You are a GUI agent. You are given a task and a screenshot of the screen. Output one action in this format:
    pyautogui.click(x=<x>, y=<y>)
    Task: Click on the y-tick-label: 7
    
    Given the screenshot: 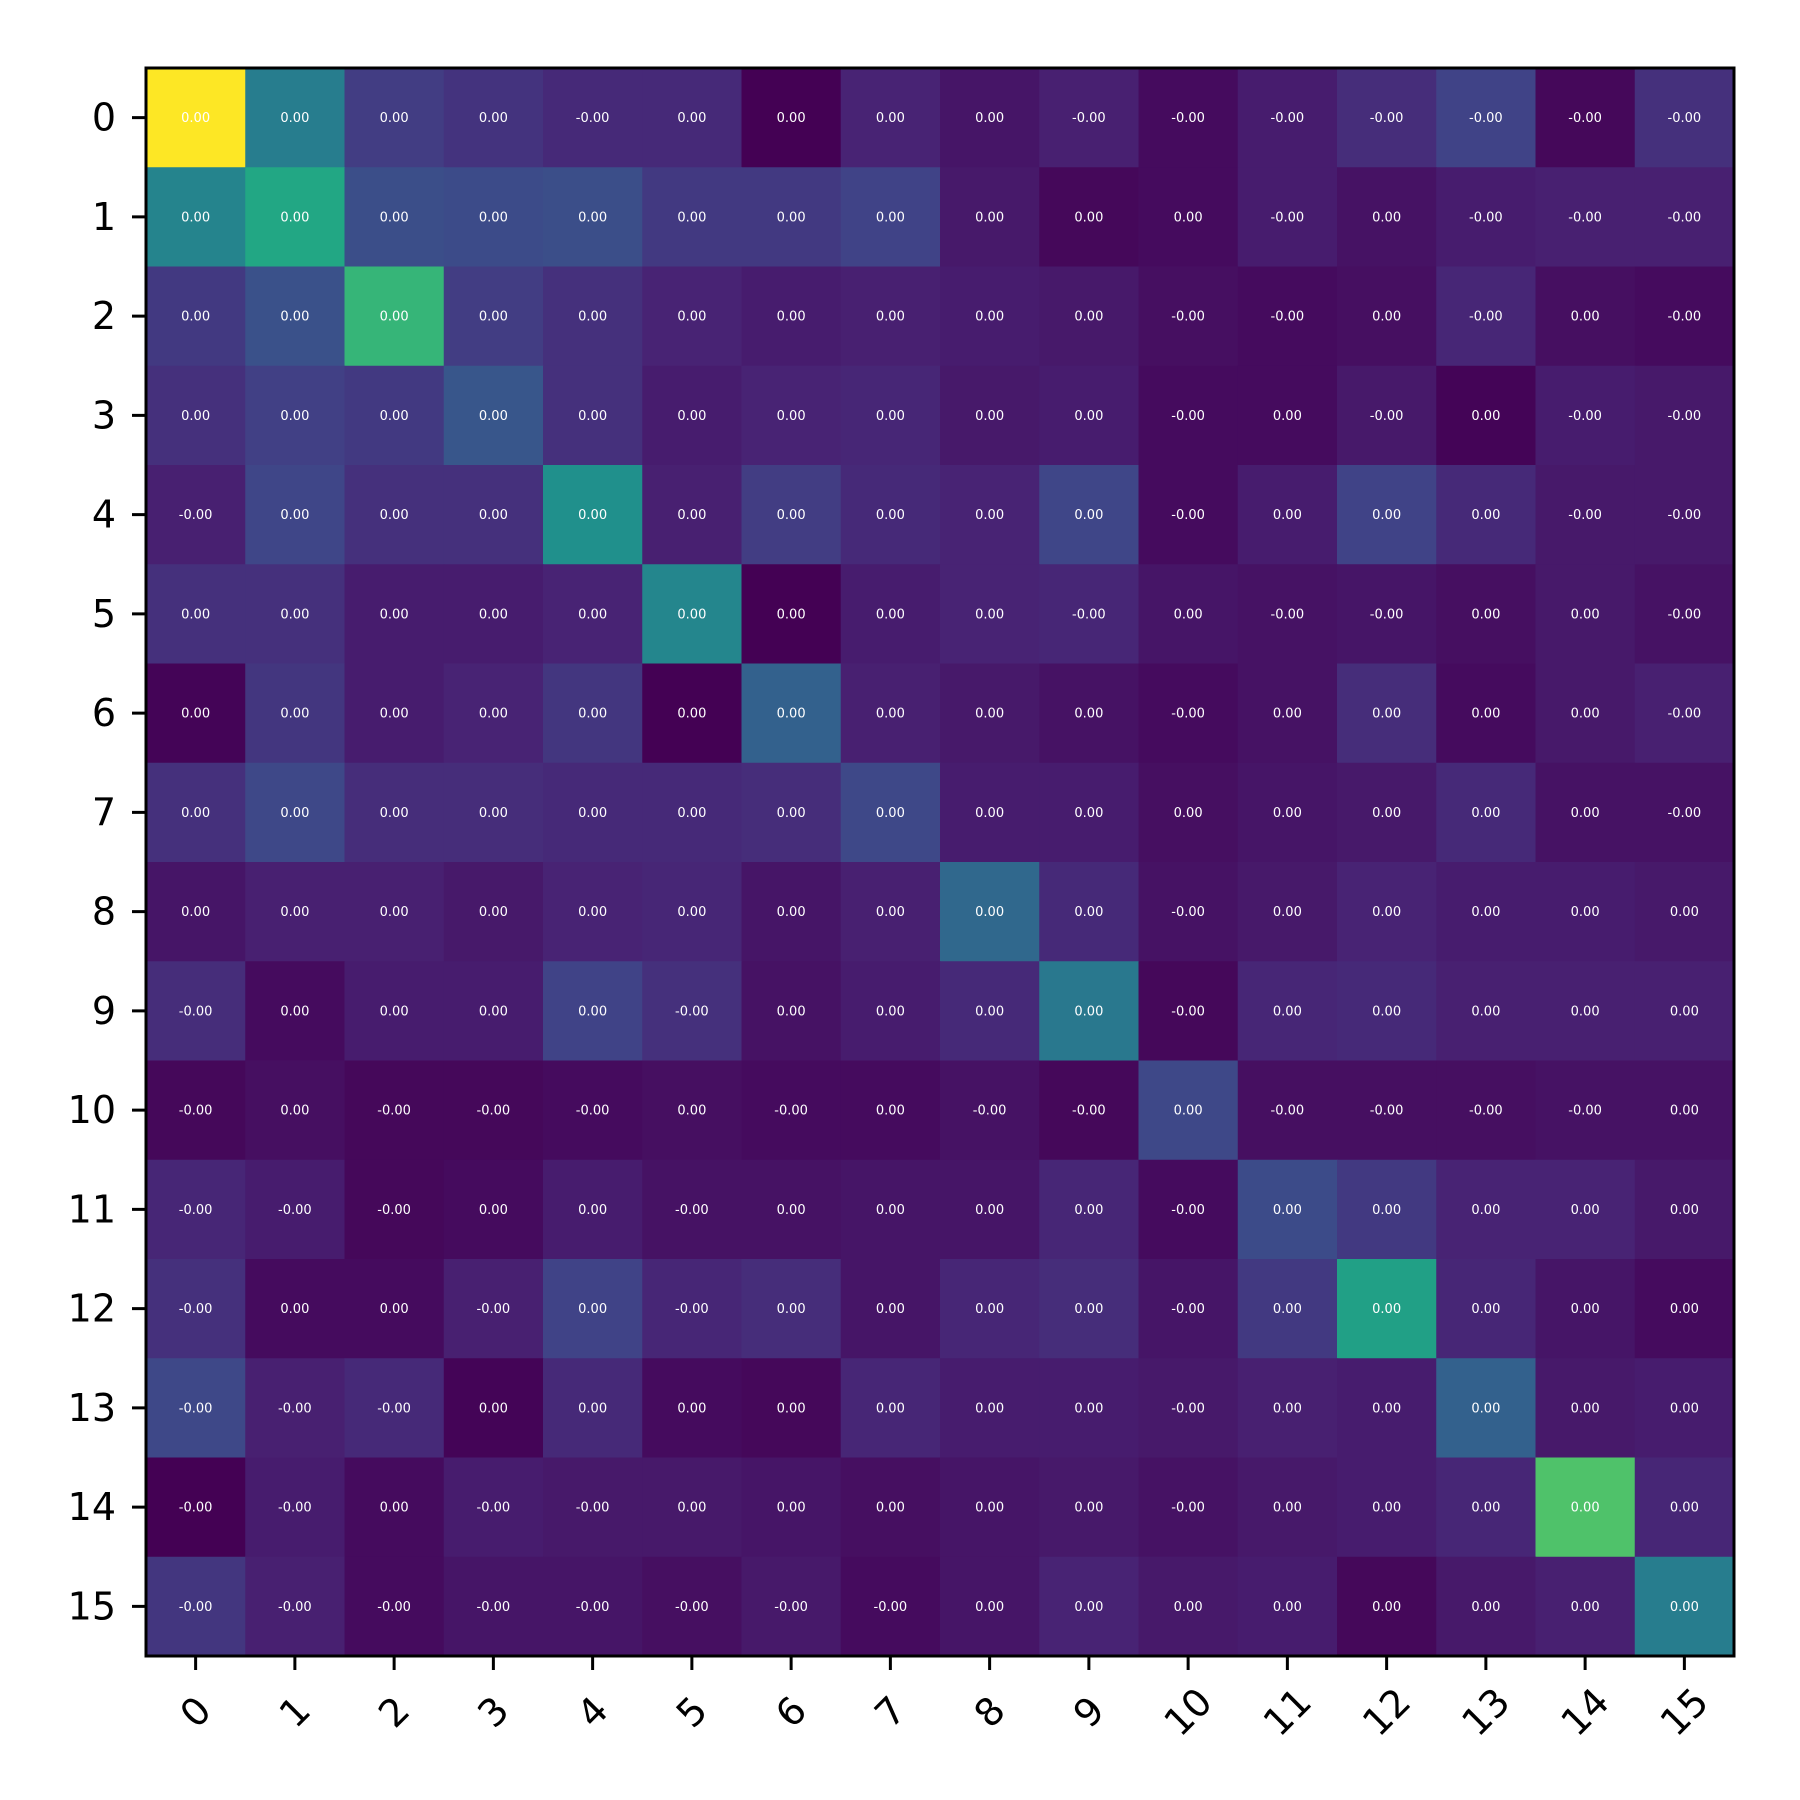 What is the action you would take?
    pyautogui.click(x=104, y=812)
    